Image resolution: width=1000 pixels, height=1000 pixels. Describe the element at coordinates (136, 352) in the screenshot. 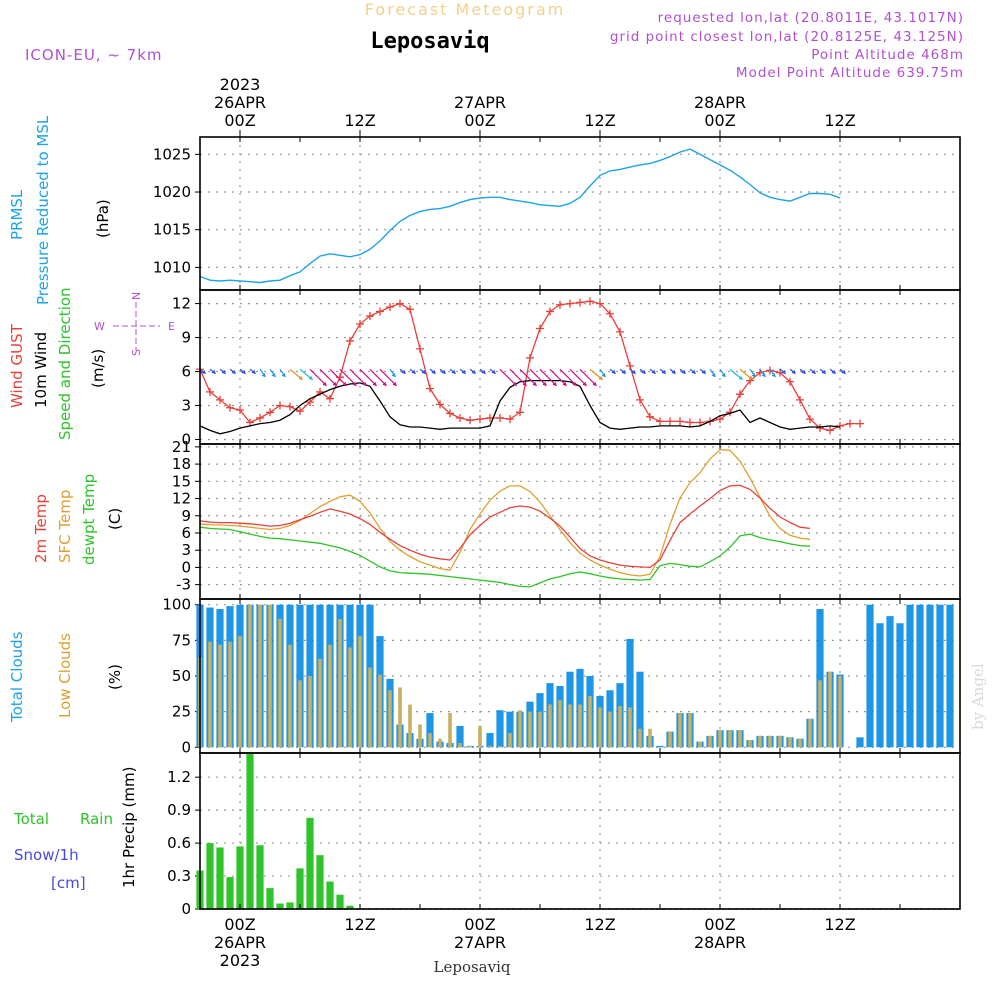

I see `compass-s: S` at that location.